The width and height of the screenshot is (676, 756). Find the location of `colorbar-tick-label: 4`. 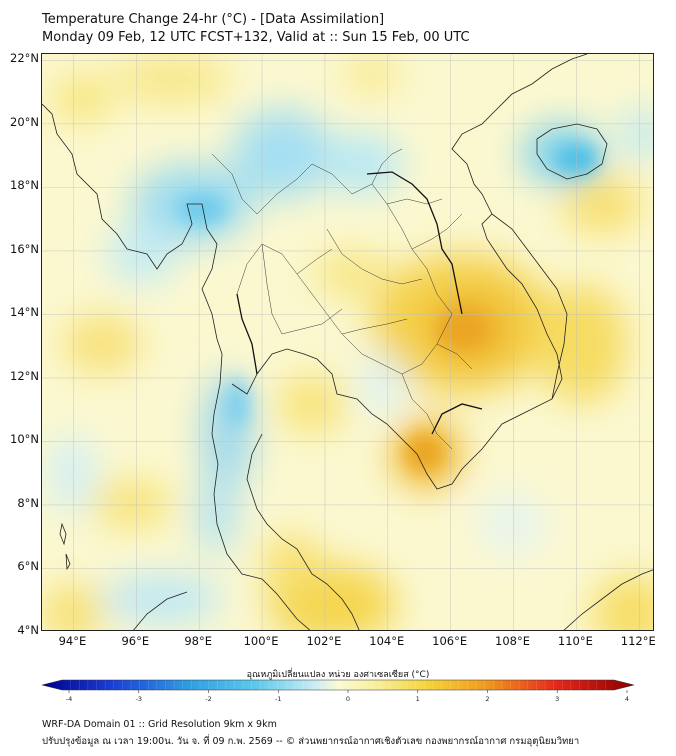

colorbar-tick-label: 4 is located at coordinates (627, 699).